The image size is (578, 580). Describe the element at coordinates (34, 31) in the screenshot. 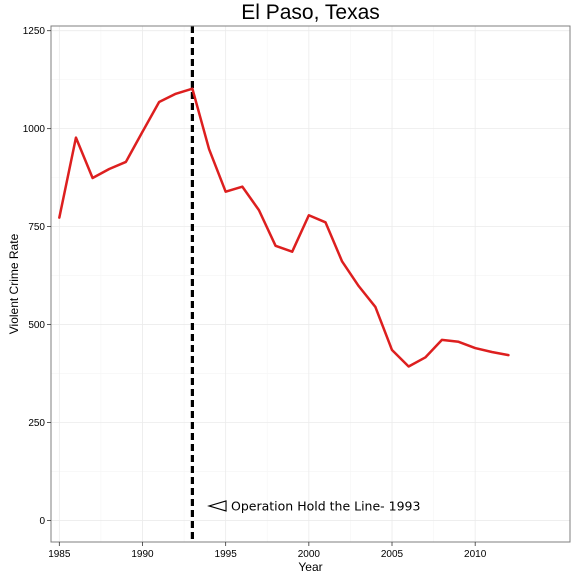

I see `y-tick-label: 1250` at that location.